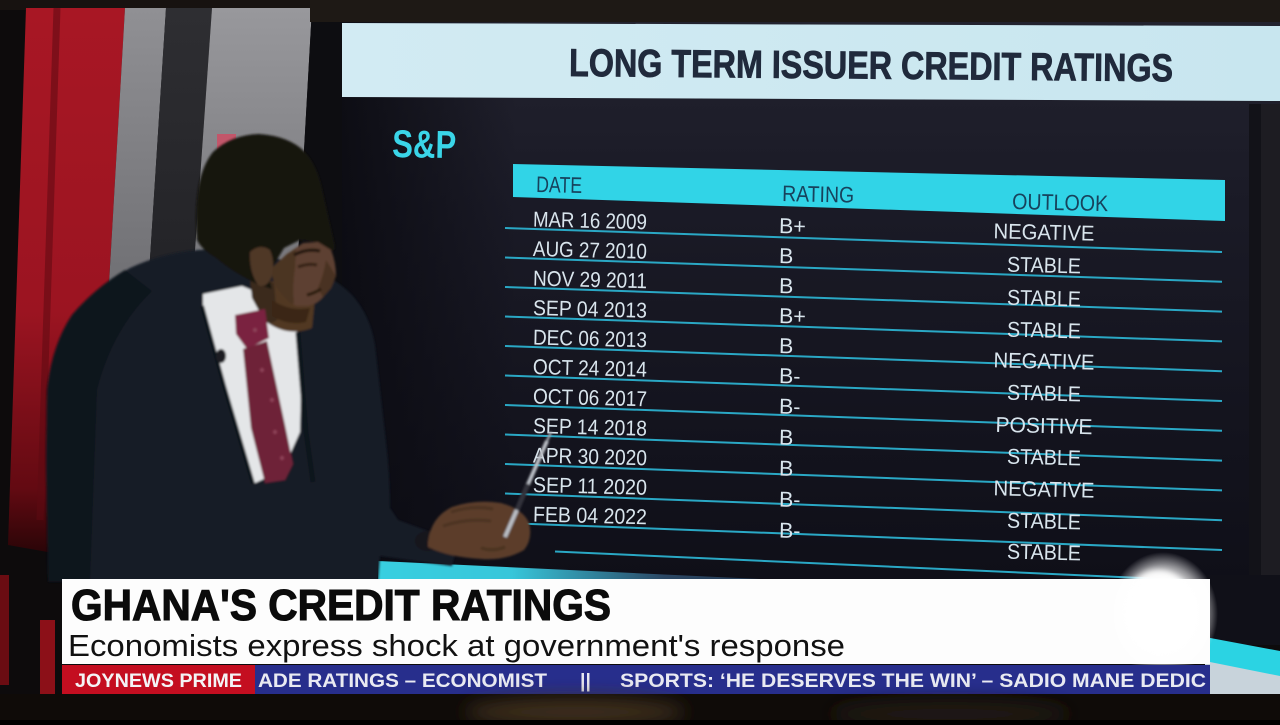 The width and height of the screenshot is (1280, 725). Describe the element at coordinates (590, 516) in the screenshot. I see `svg-text: FEB 04 2022` at that location.